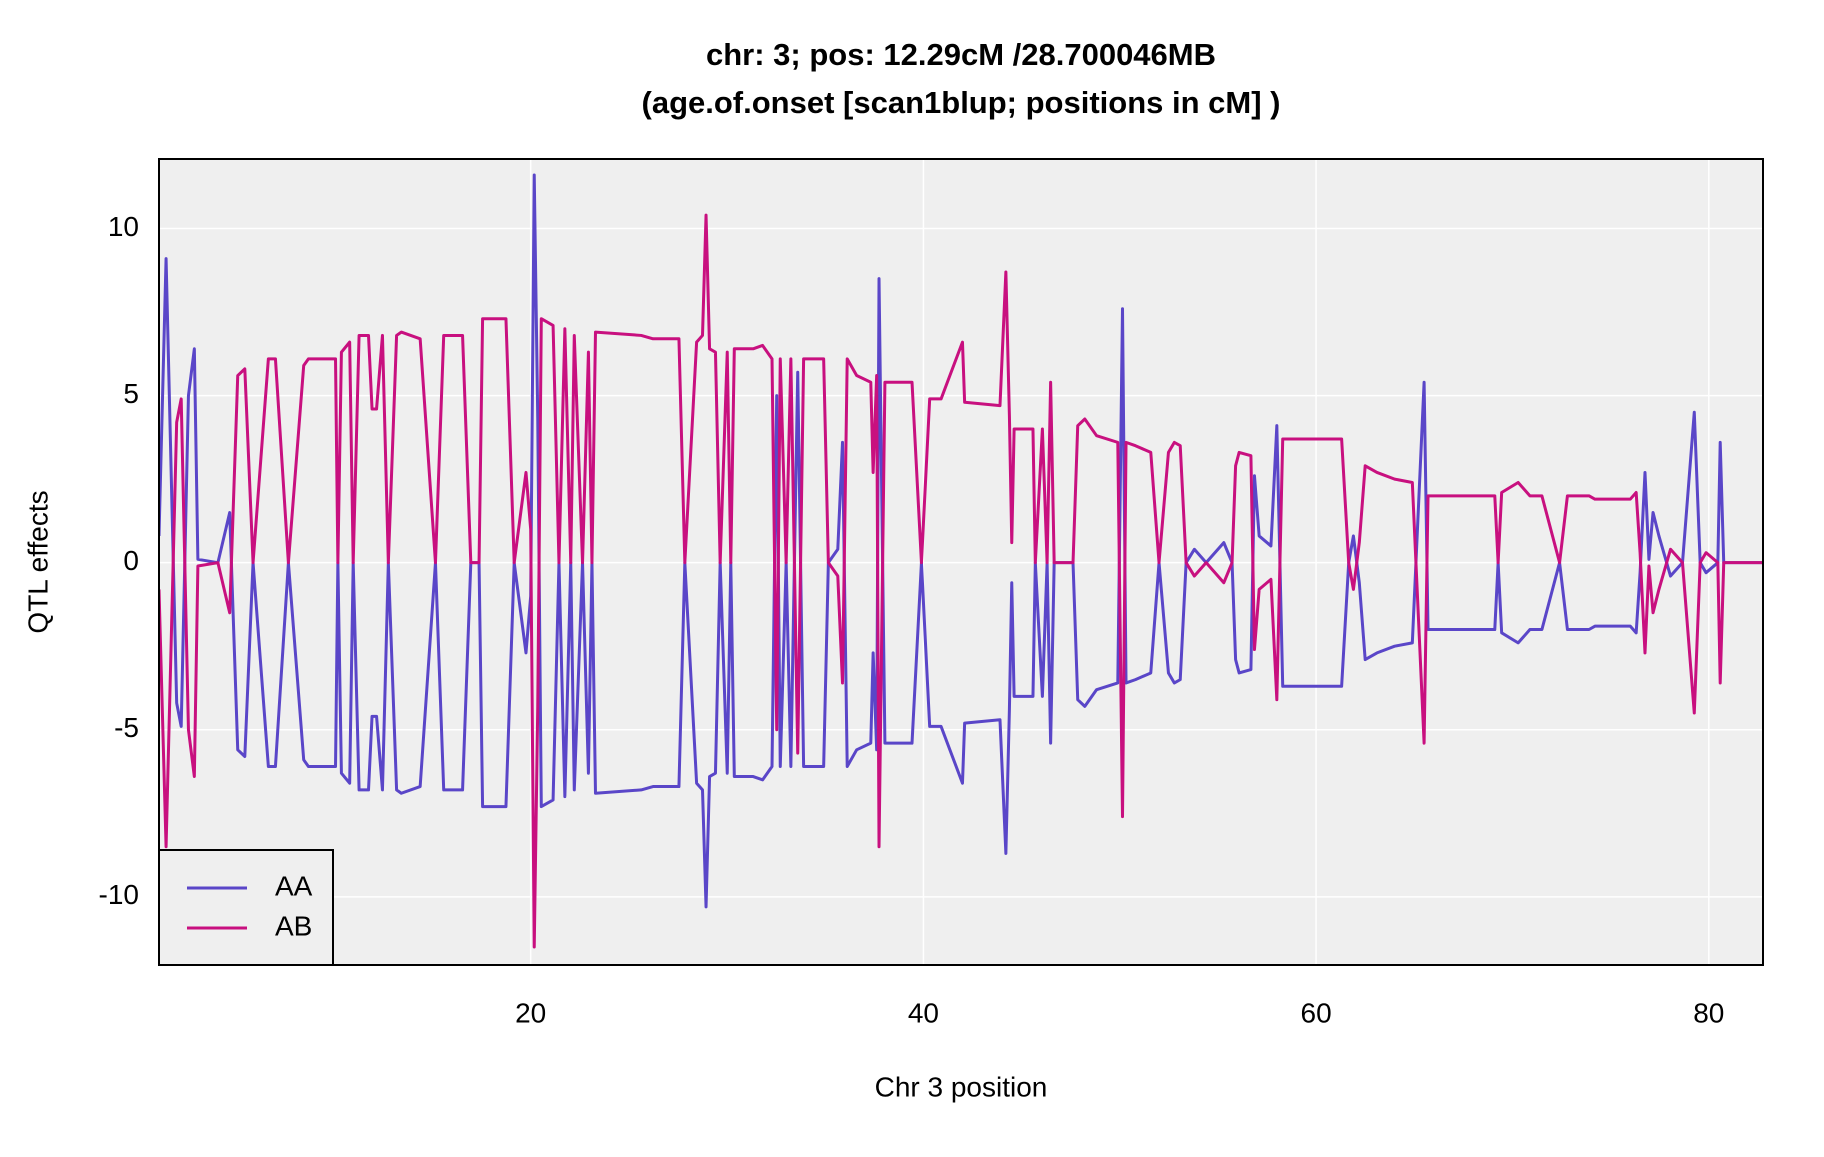 This screenshot has width=1824, height=1157. I want to click on legend-box, so click(246, 907).